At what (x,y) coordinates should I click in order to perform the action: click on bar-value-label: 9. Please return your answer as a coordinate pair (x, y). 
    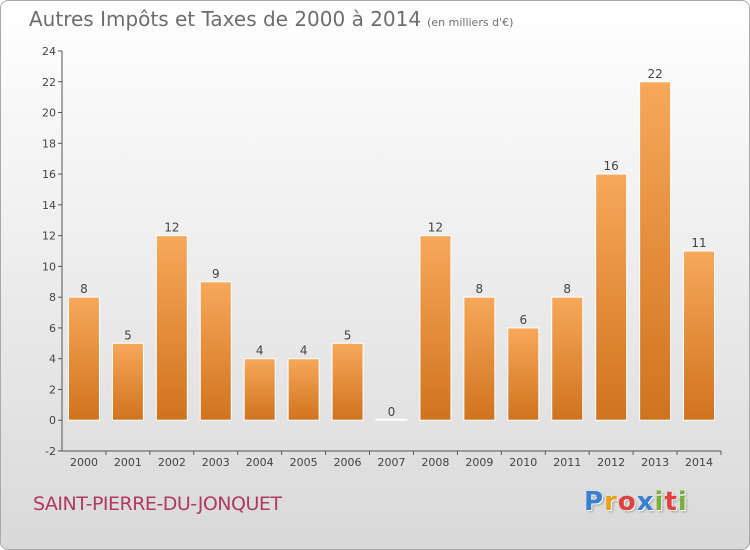
    Looking at the image, I should click on (216, 274).